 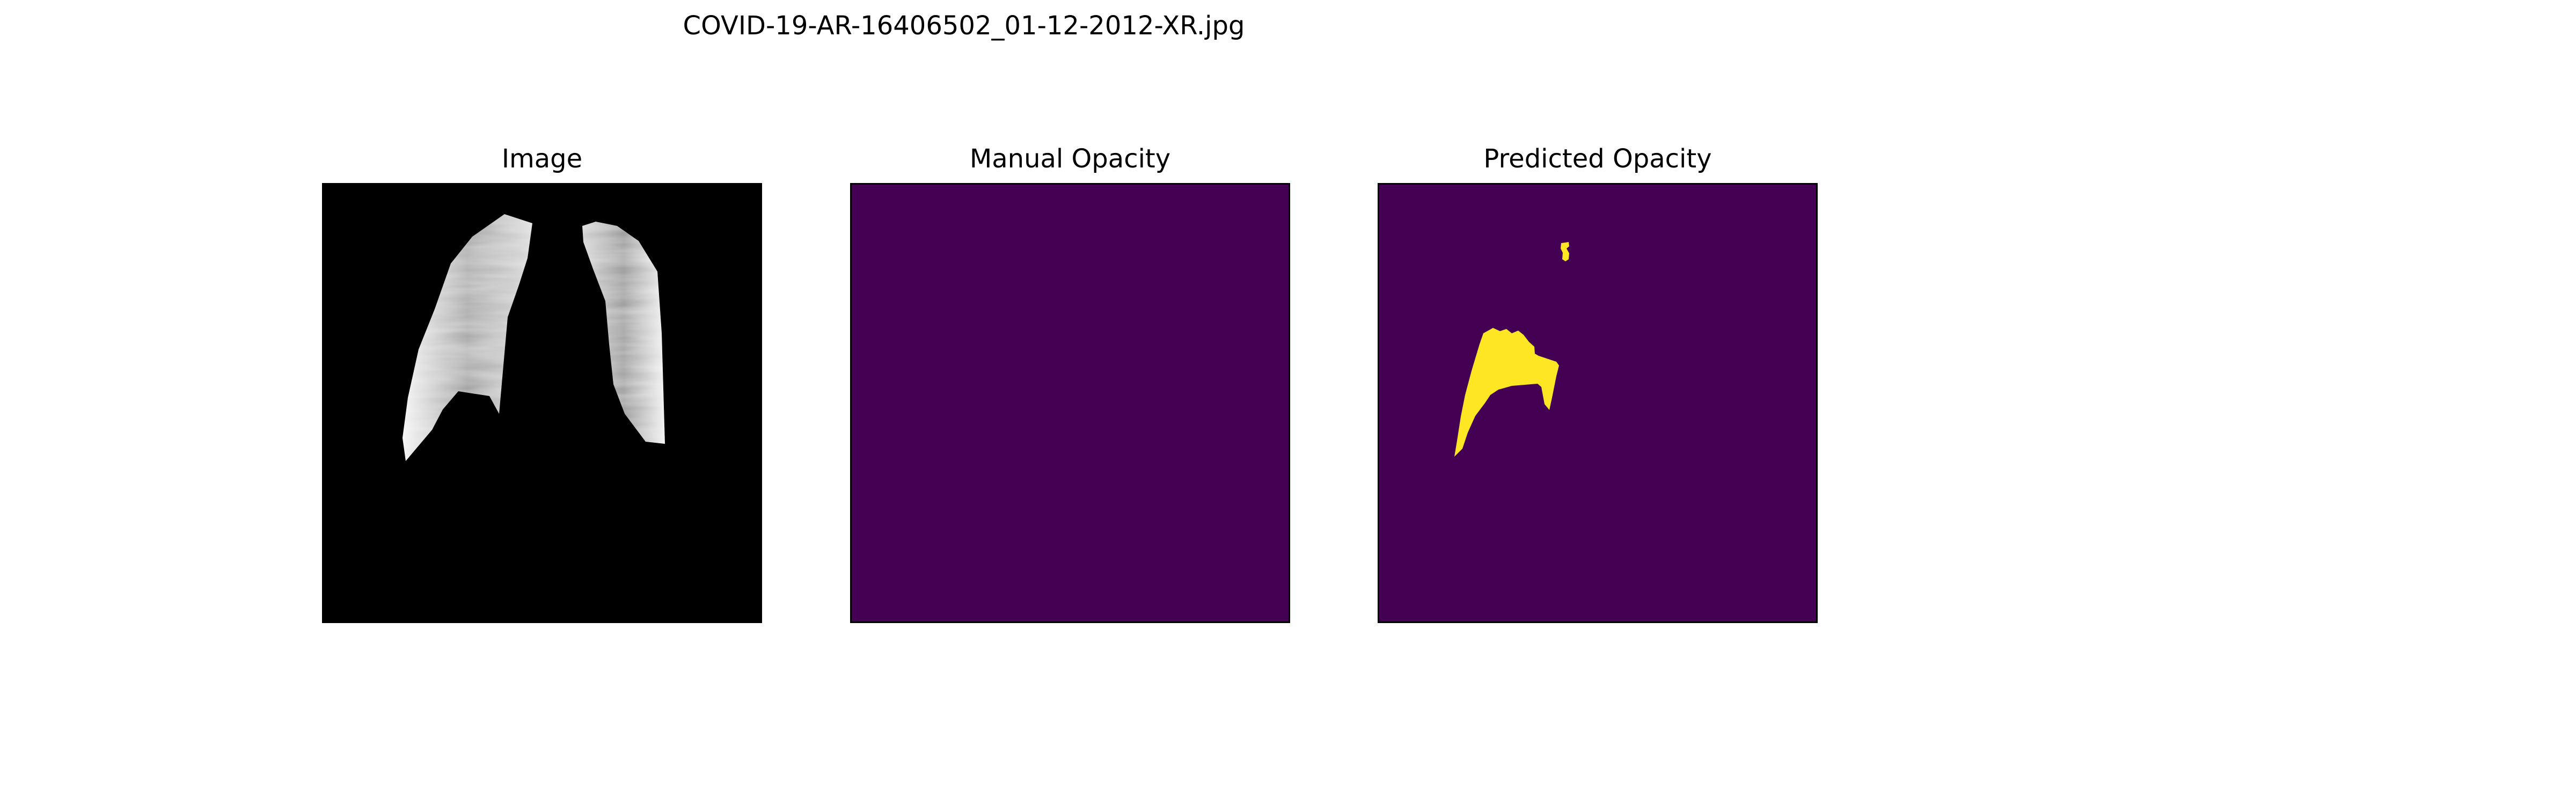 I want to click on panel-manual-opacity, so click(x=1070, y=403).